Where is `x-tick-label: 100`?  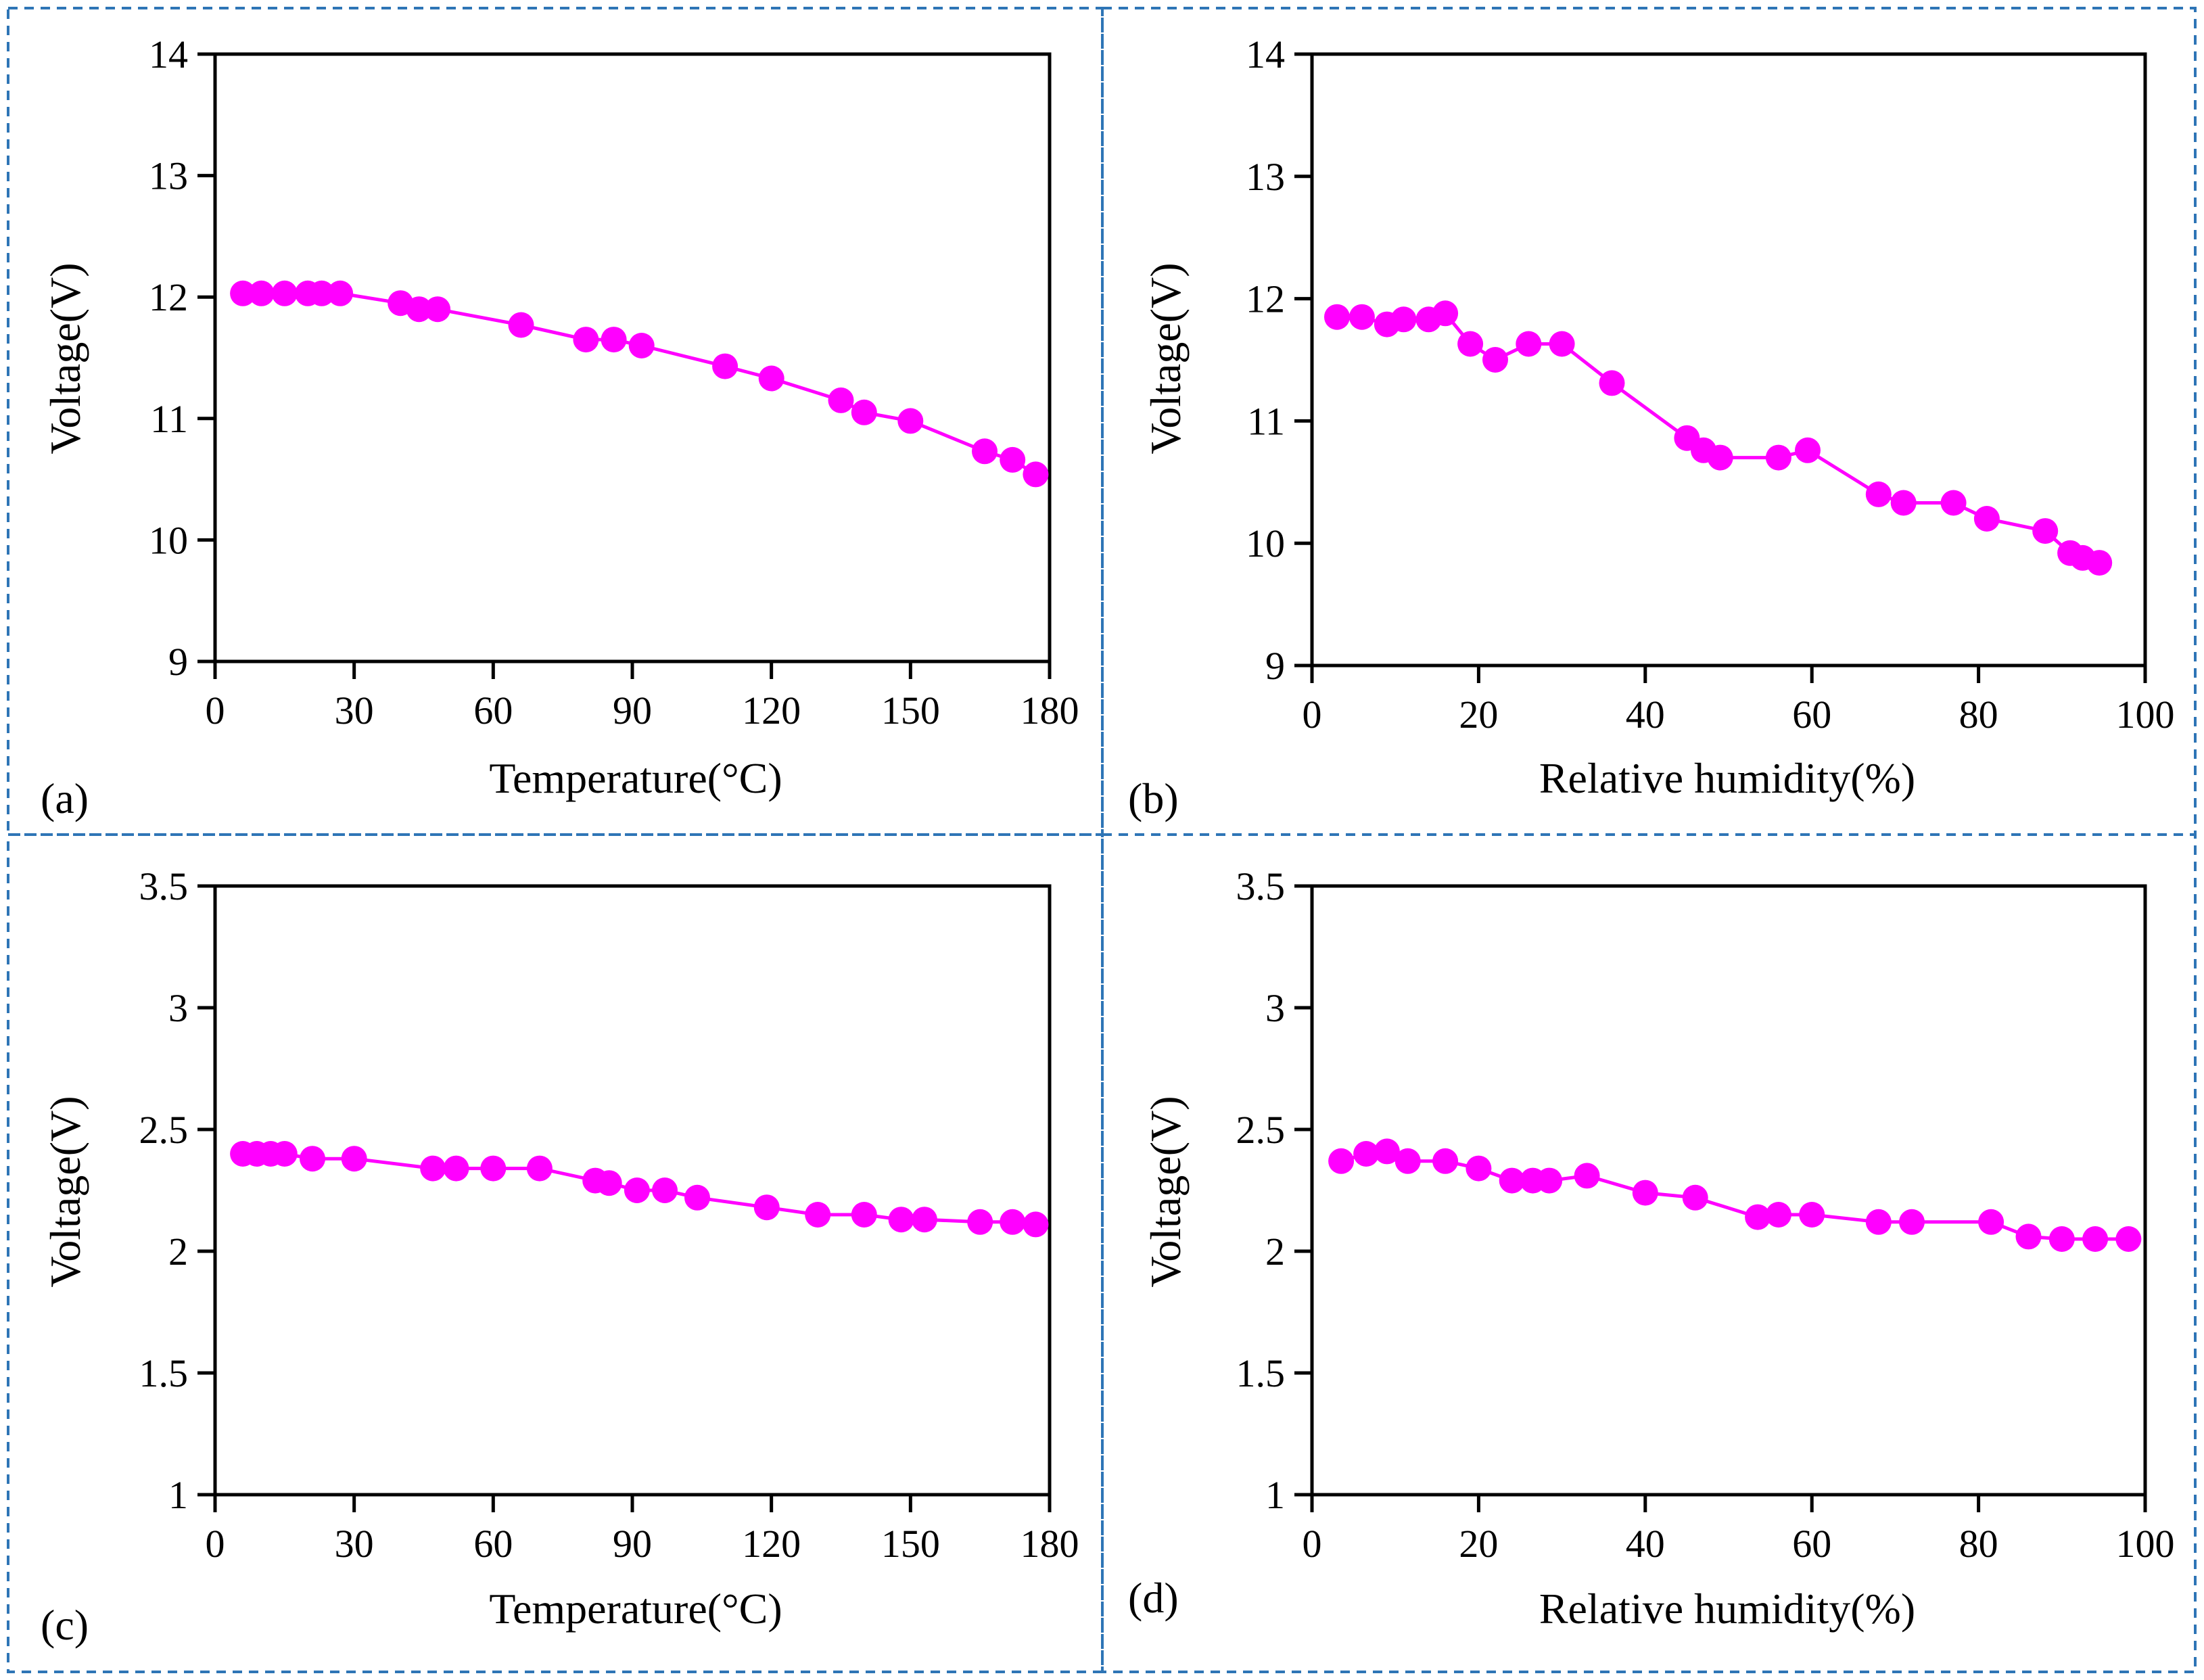 x-tick-label: 100 is located at coordinates (2145, 1544).